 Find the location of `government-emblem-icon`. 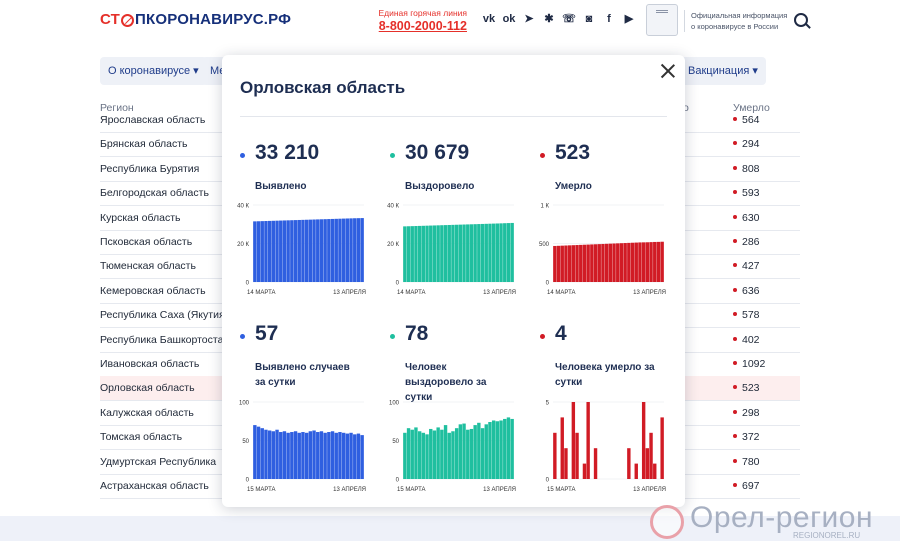

government-emblem-icon is located at coordinates (662, 20).